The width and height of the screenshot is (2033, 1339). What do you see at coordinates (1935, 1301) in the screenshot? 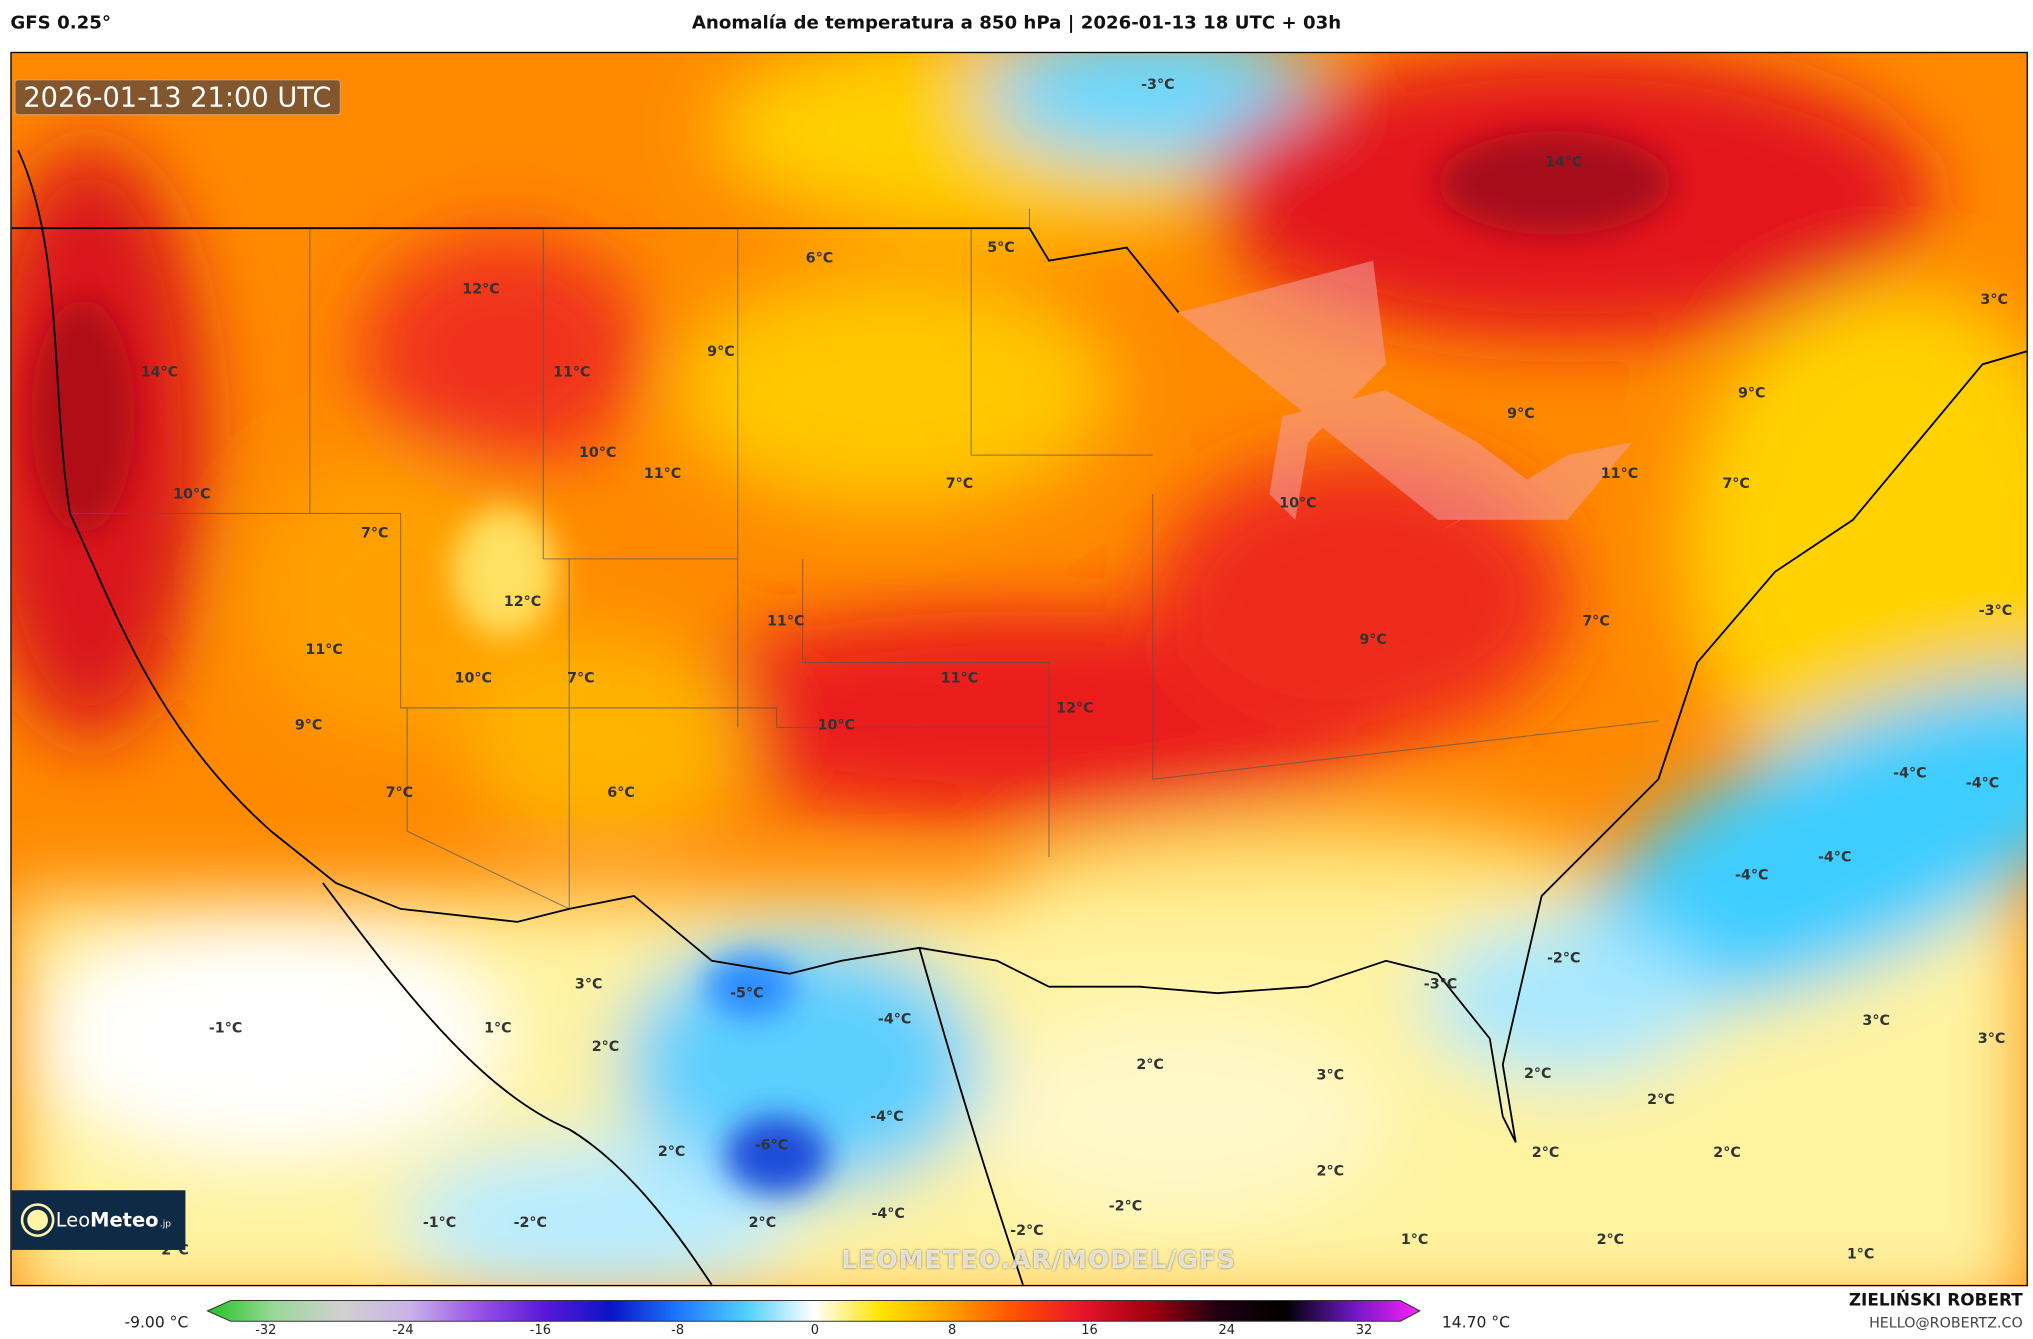
I see `author-credit: ZIELIŃSKI ROBERT` at bounding box center [1935, 1301].